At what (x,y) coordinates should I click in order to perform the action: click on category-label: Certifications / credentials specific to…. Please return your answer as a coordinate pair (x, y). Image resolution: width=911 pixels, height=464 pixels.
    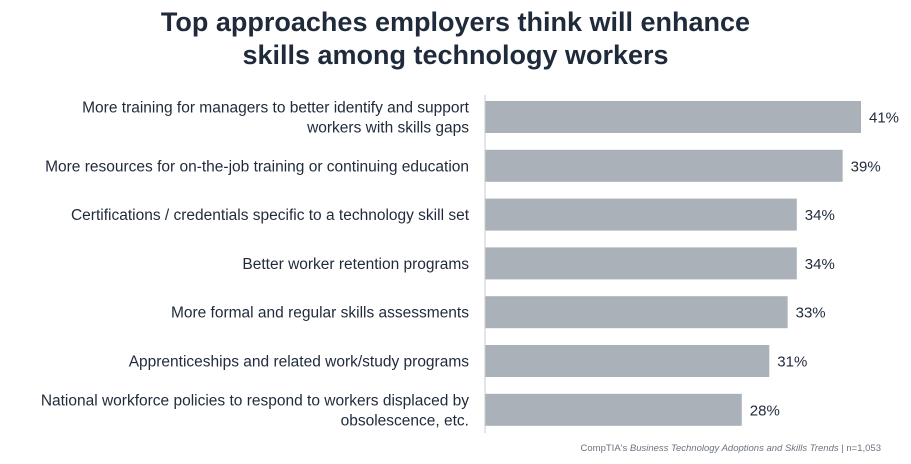
    Looking at the image, I should click on (270, 215).